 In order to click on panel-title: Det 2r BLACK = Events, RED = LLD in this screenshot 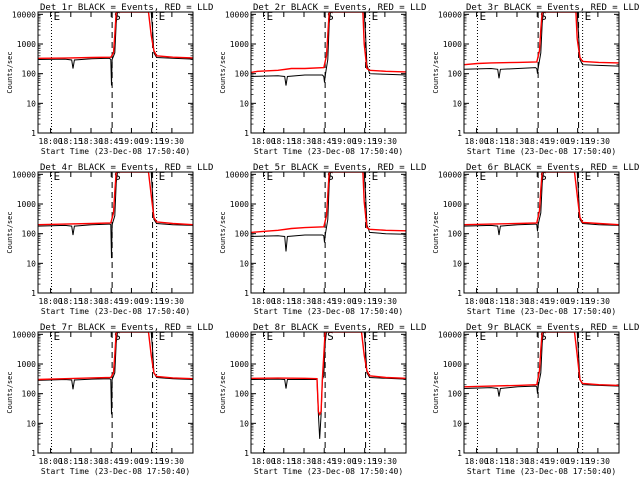, I will do `click(339, 8)`.